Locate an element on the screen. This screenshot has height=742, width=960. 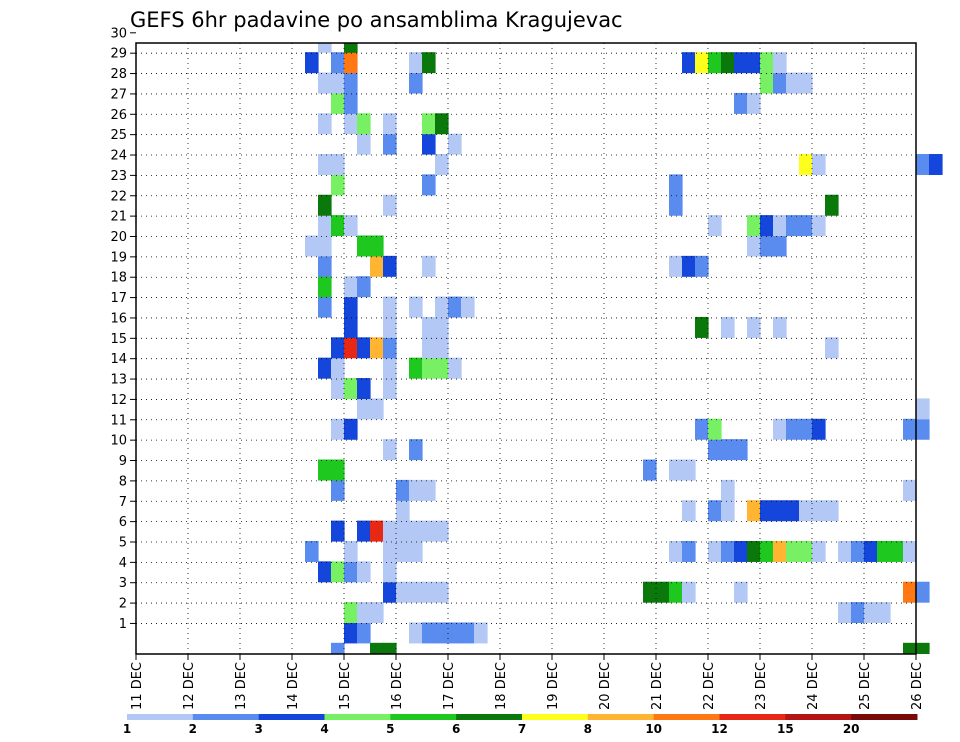
x-tick-label: 15 DEC is located at coordinates (345, 686).